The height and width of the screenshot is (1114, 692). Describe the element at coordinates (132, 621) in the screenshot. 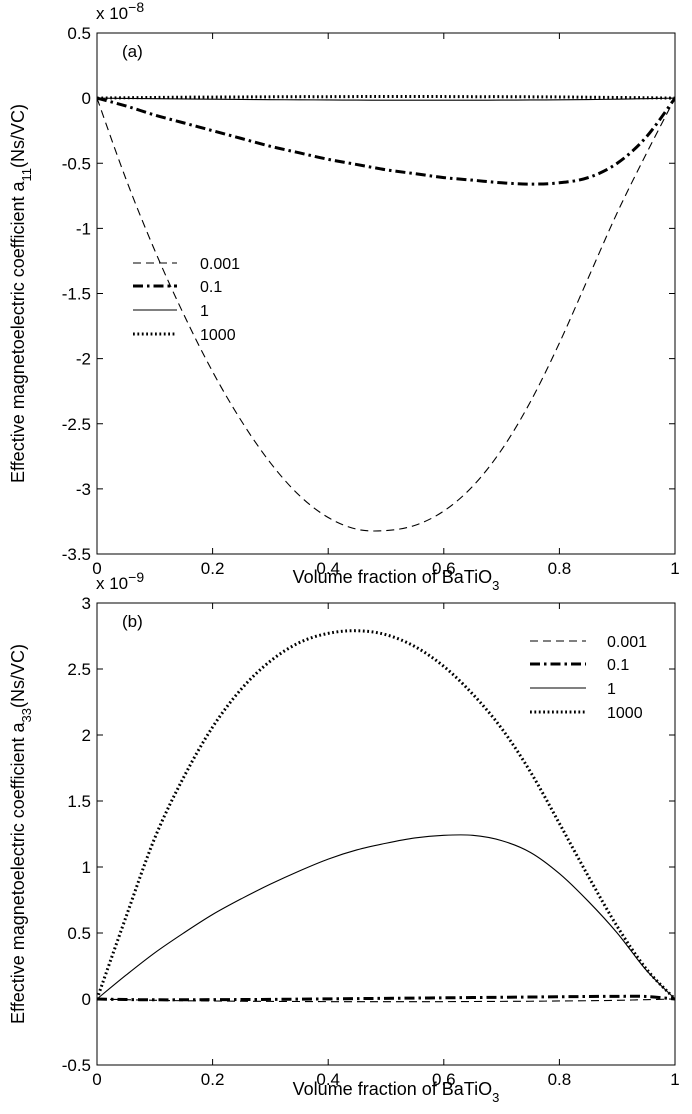

I see `panel-label: (b)` at that location.